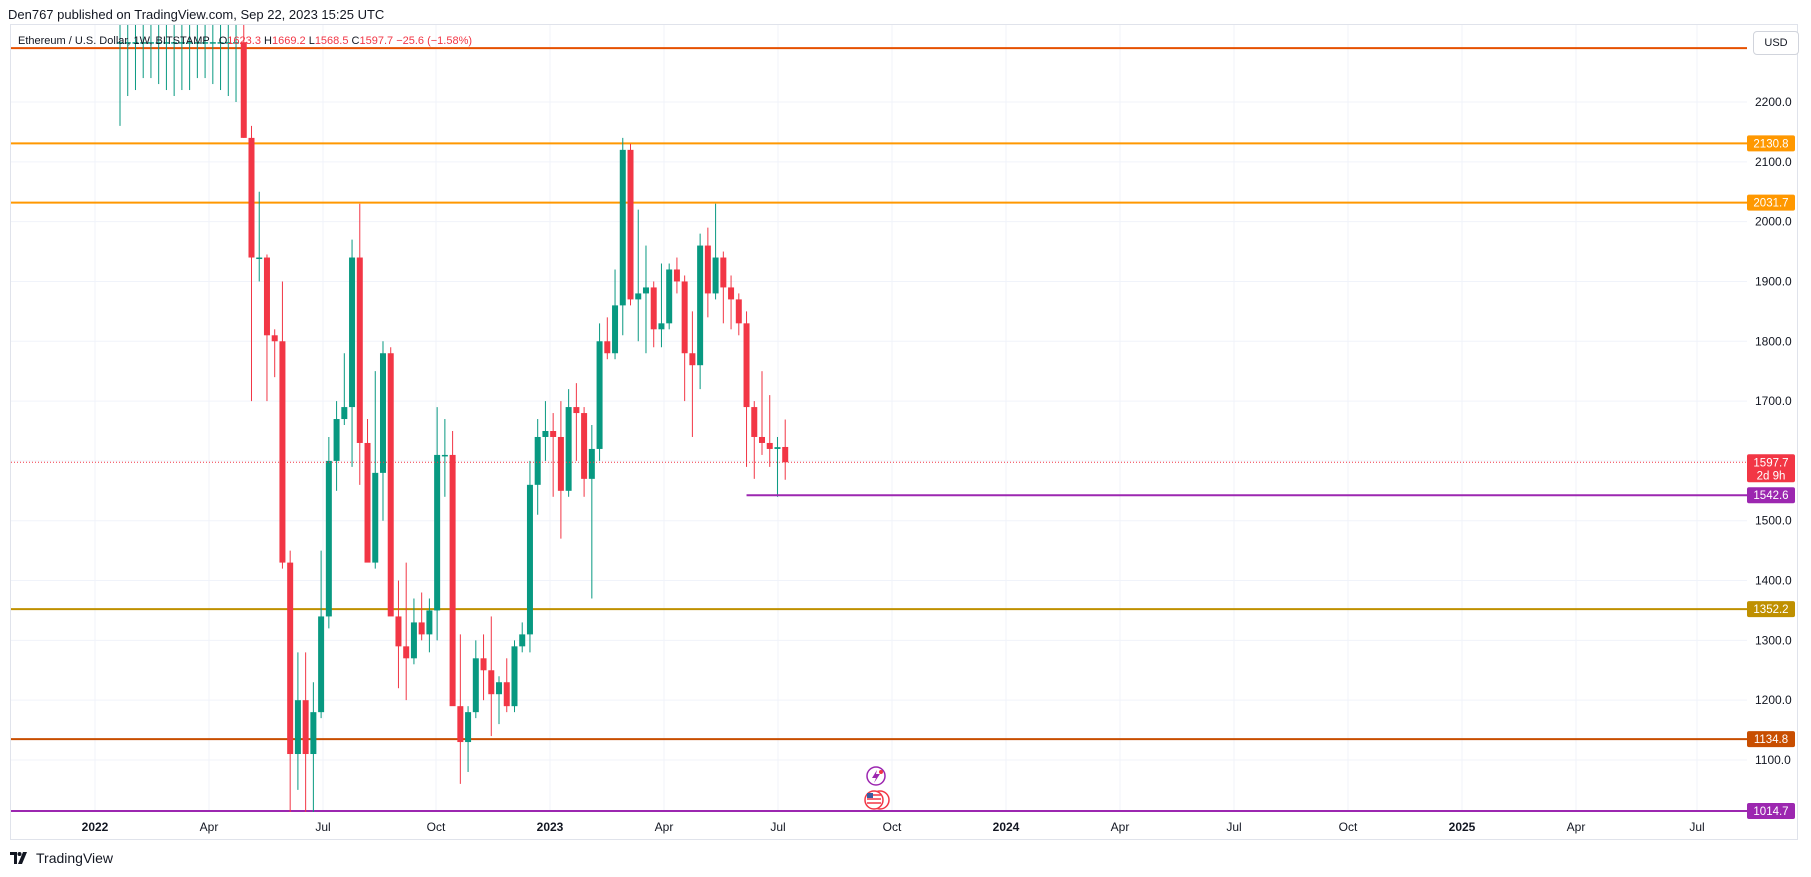 This screenshot has height=877, width=1811. I want to click on footer-brand: TradingView, so click(61, 858).